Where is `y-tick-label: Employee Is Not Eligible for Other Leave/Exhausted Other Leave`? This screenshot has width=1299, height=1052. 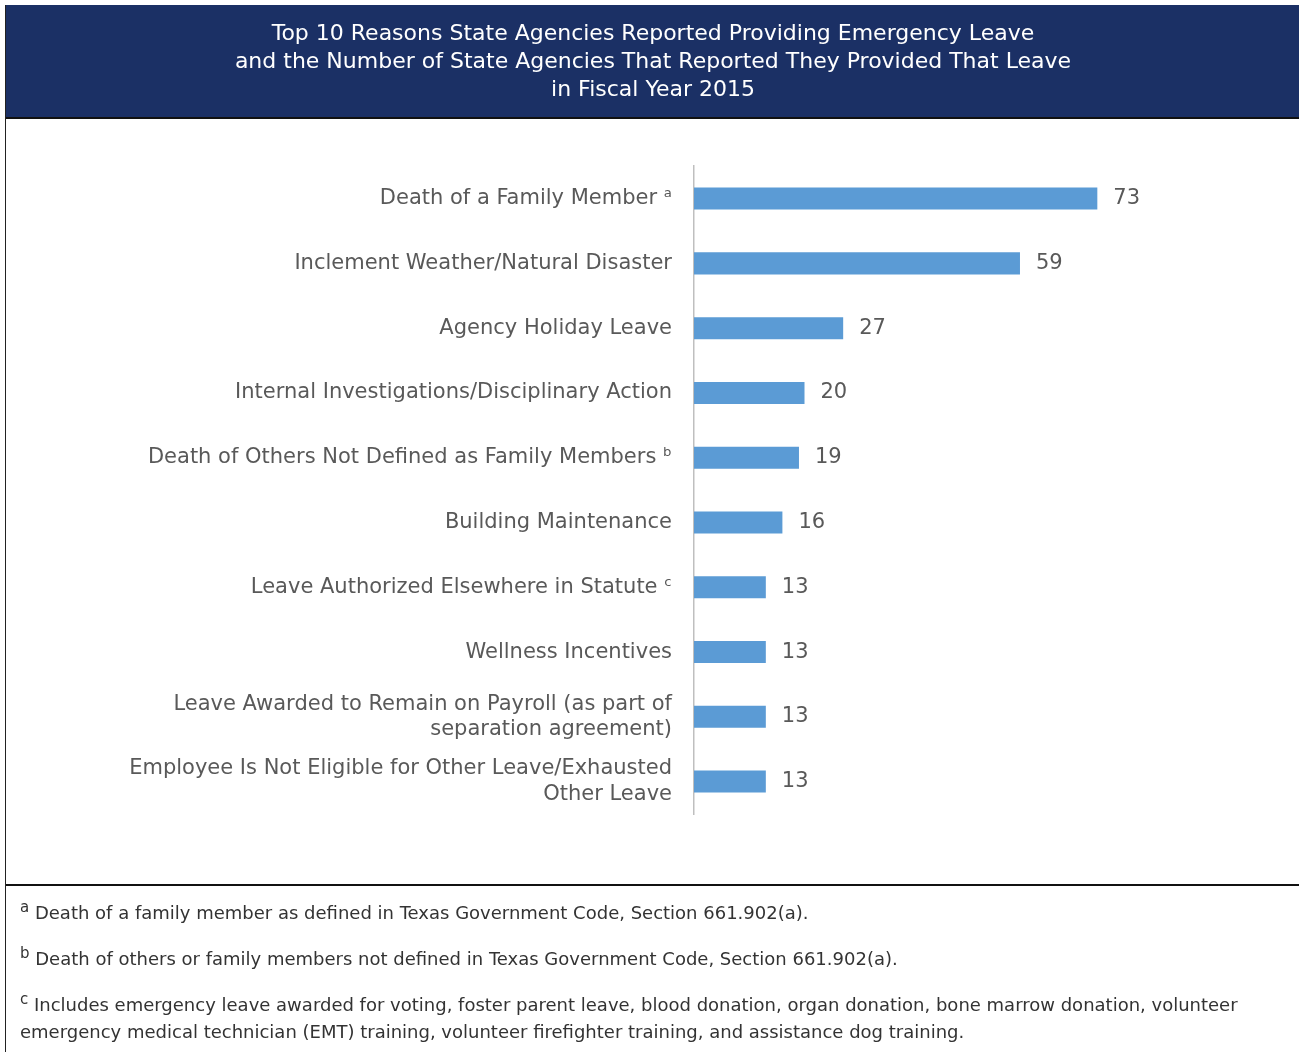
y-tick-label: Employee Is Not Eligible for Other Leave/Exhausted Other Leave is located at coordinates (400, 780).